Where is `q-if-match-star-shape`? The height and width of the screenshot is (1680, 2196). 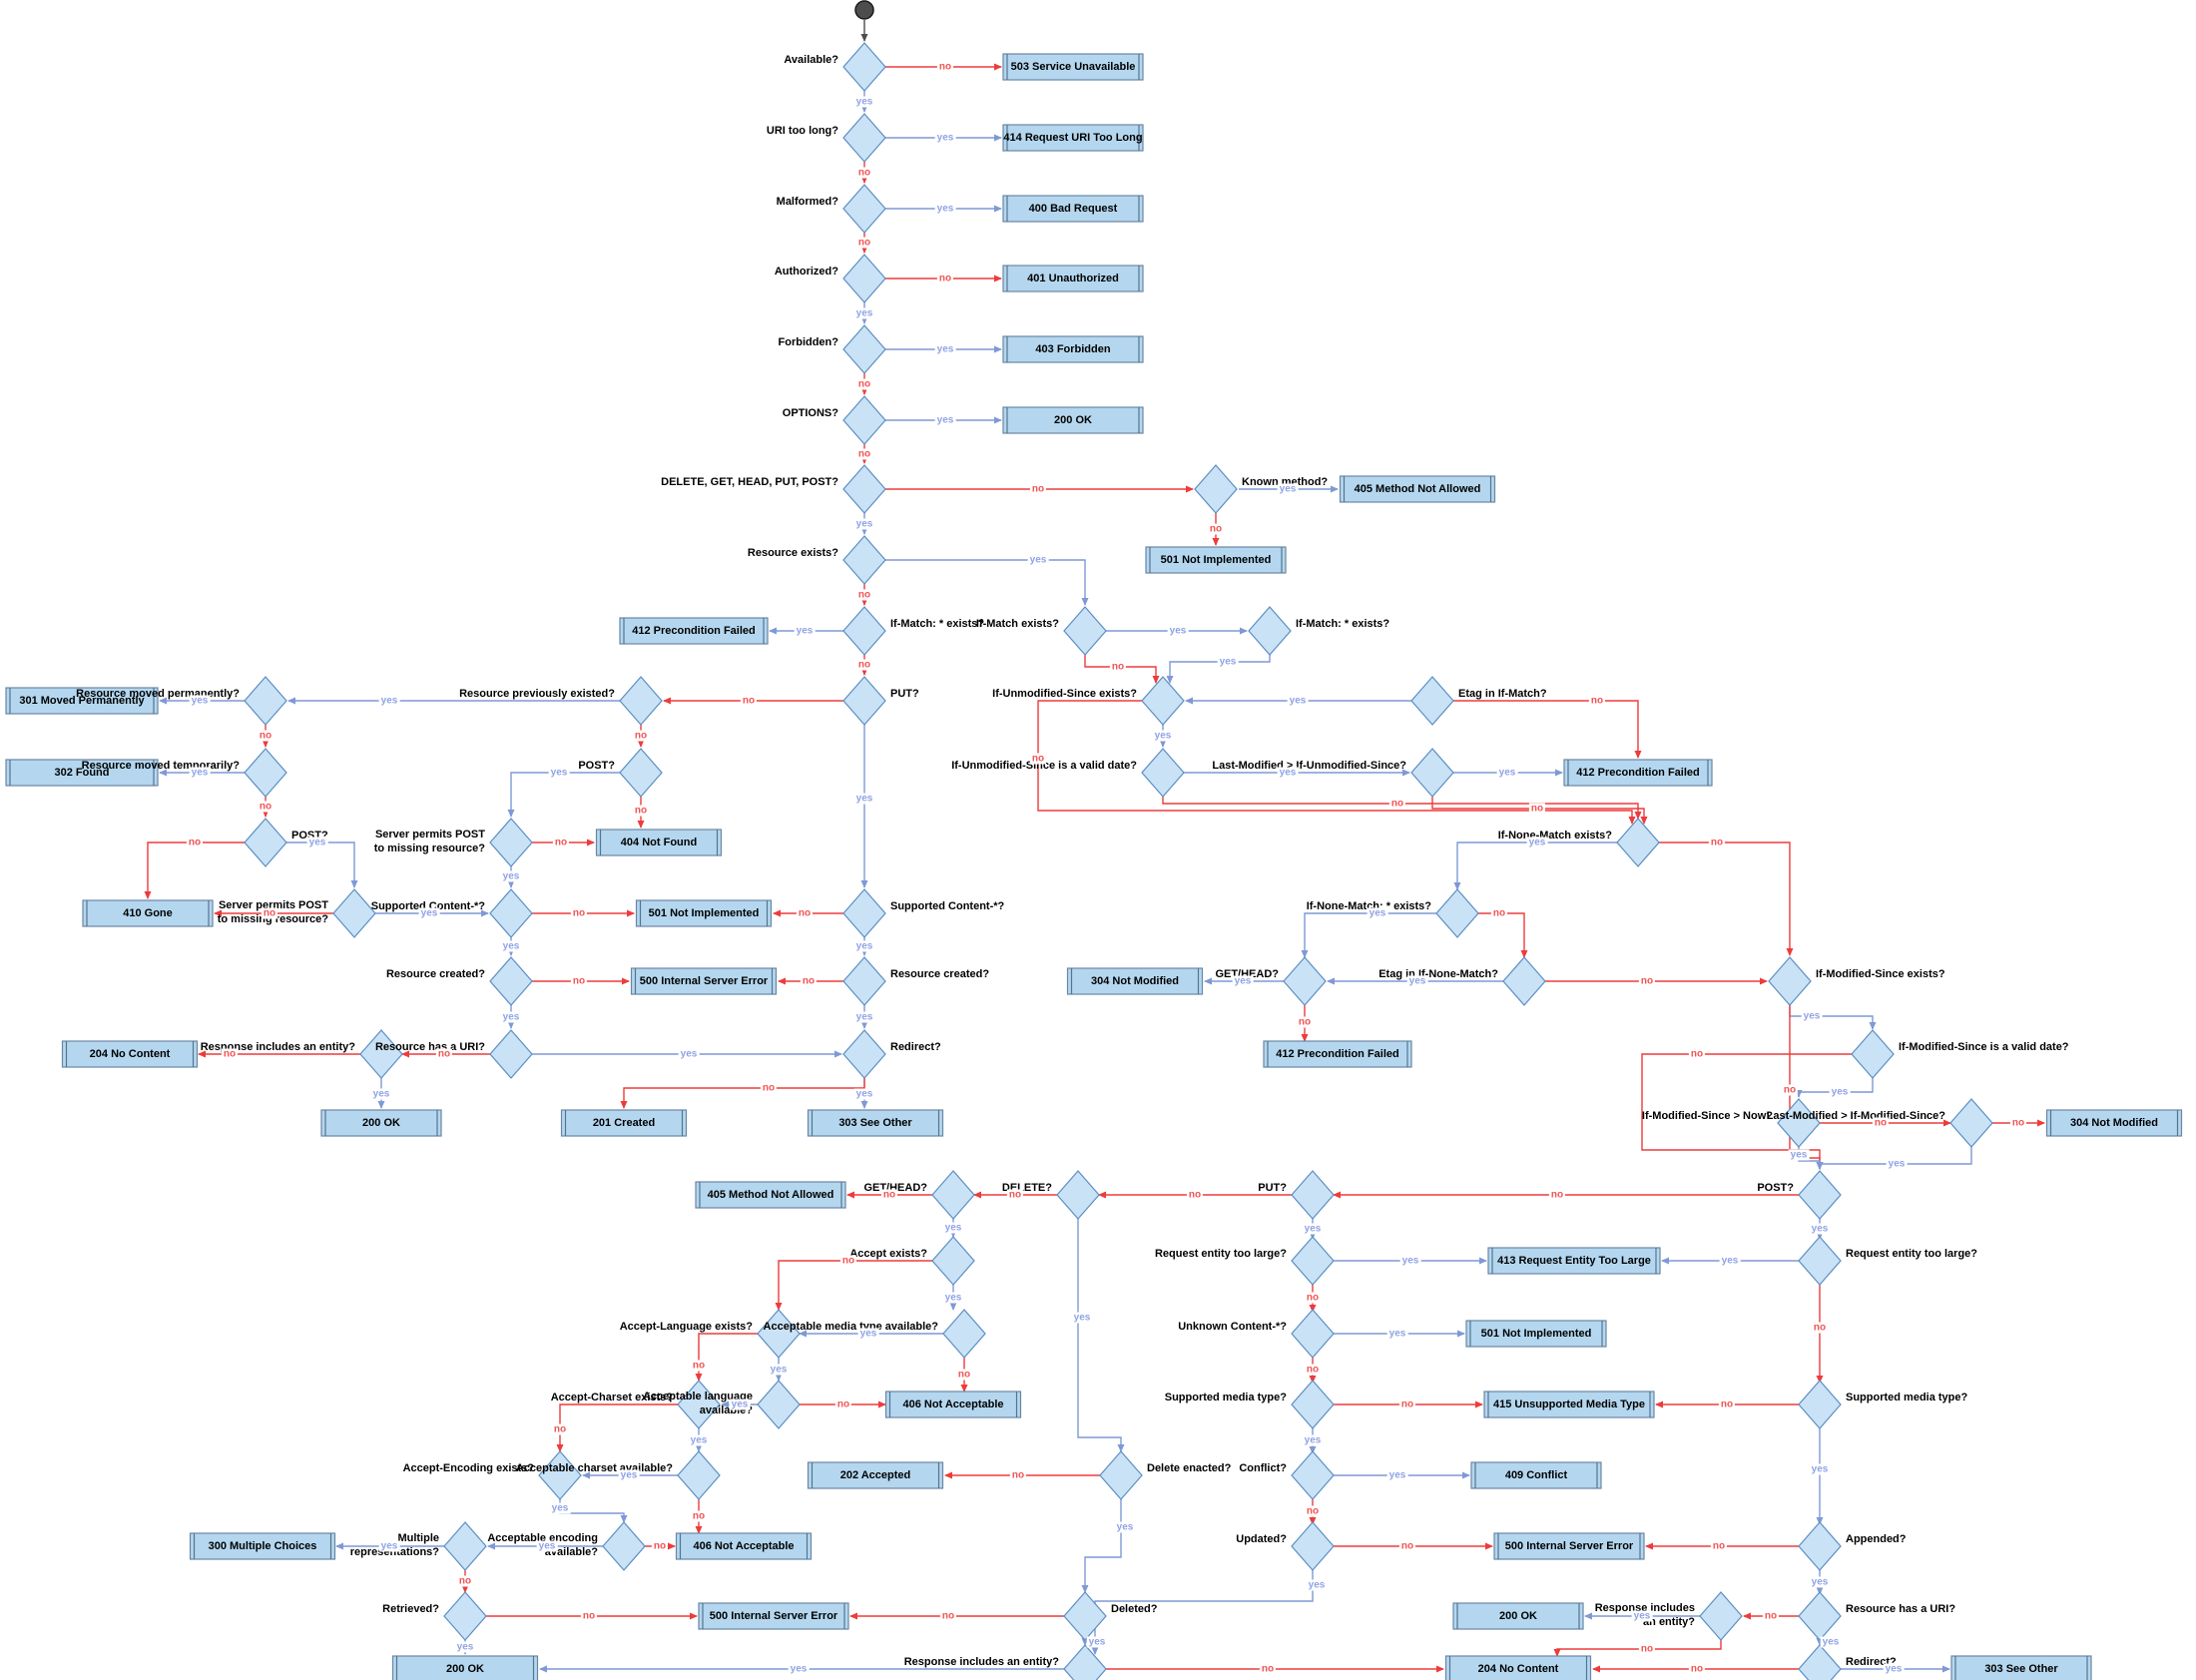 q-if-match-star-shape is located at coordinates (864, 631).